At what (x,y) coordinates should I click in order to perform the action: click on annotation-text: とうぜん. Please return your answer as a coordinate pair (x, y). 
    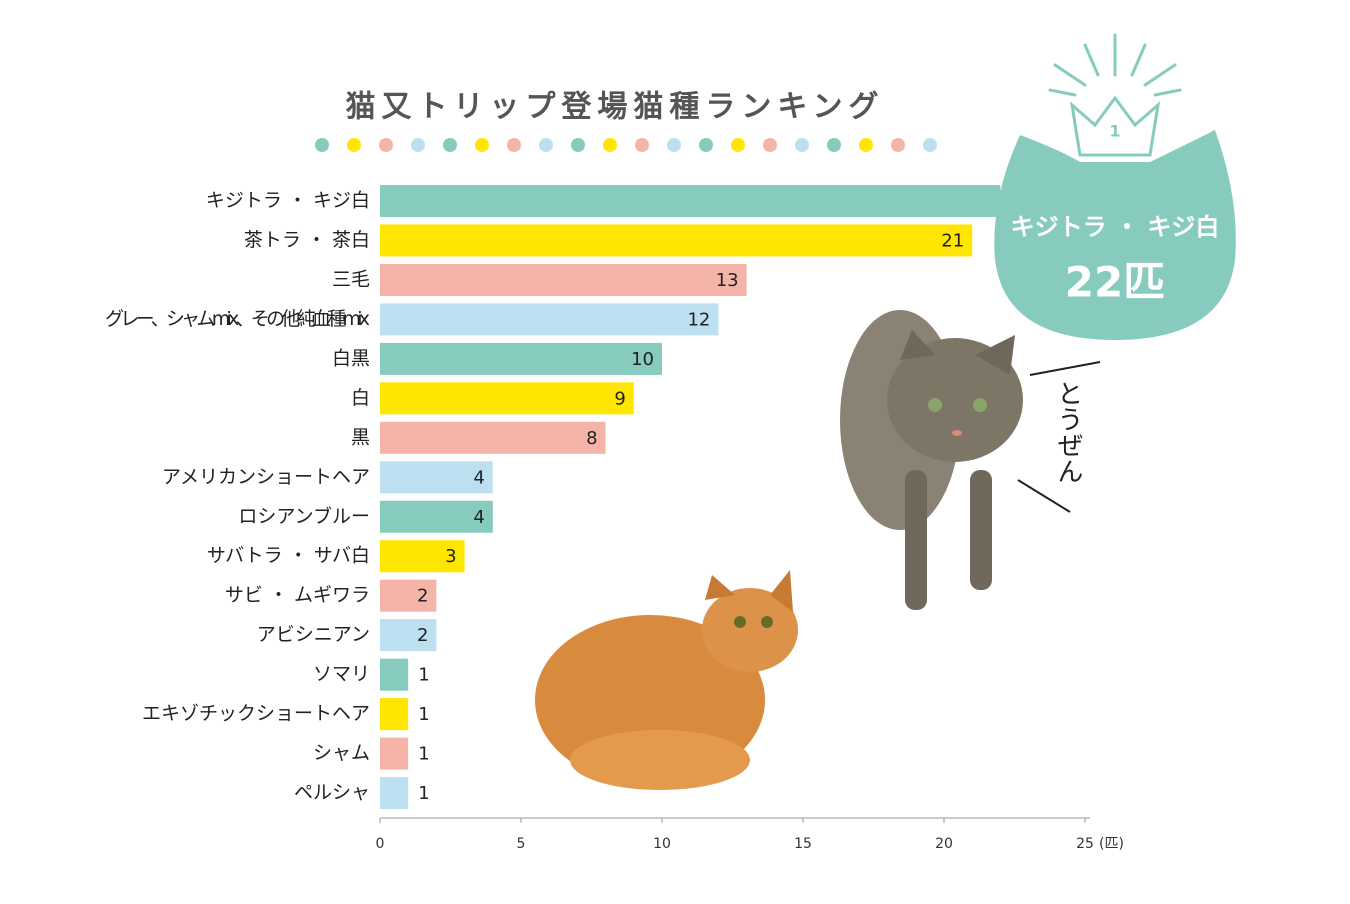
    Looking at the image, I should click on (1068, 432).